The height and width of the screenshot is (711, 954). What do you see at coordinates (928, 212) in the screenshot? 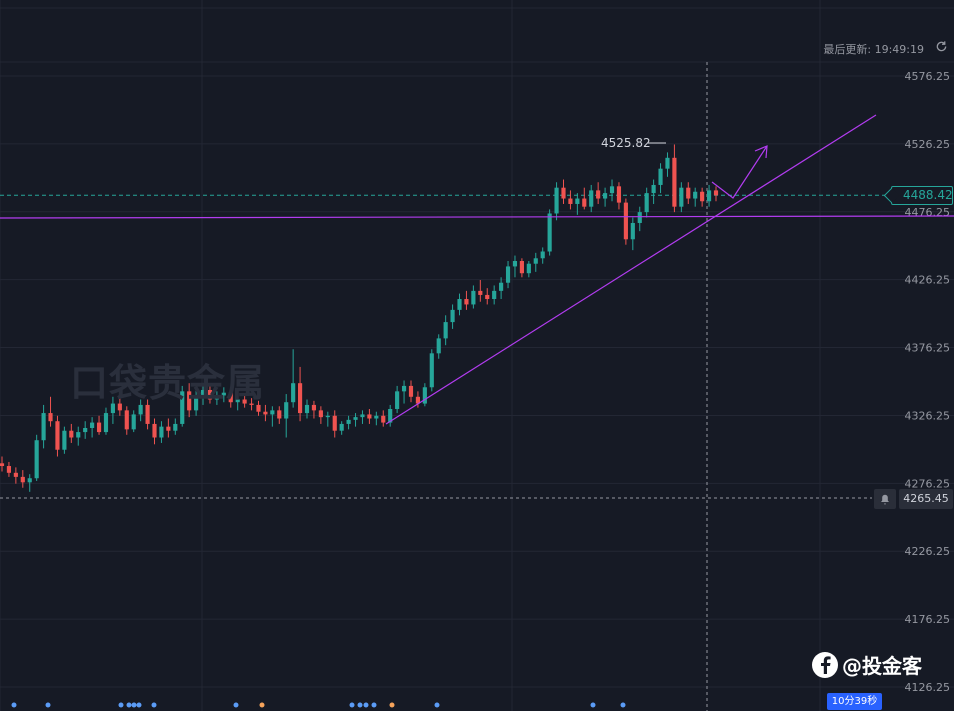
I see `y-tick-label: 4476.25` at bounding box center [928, 212].